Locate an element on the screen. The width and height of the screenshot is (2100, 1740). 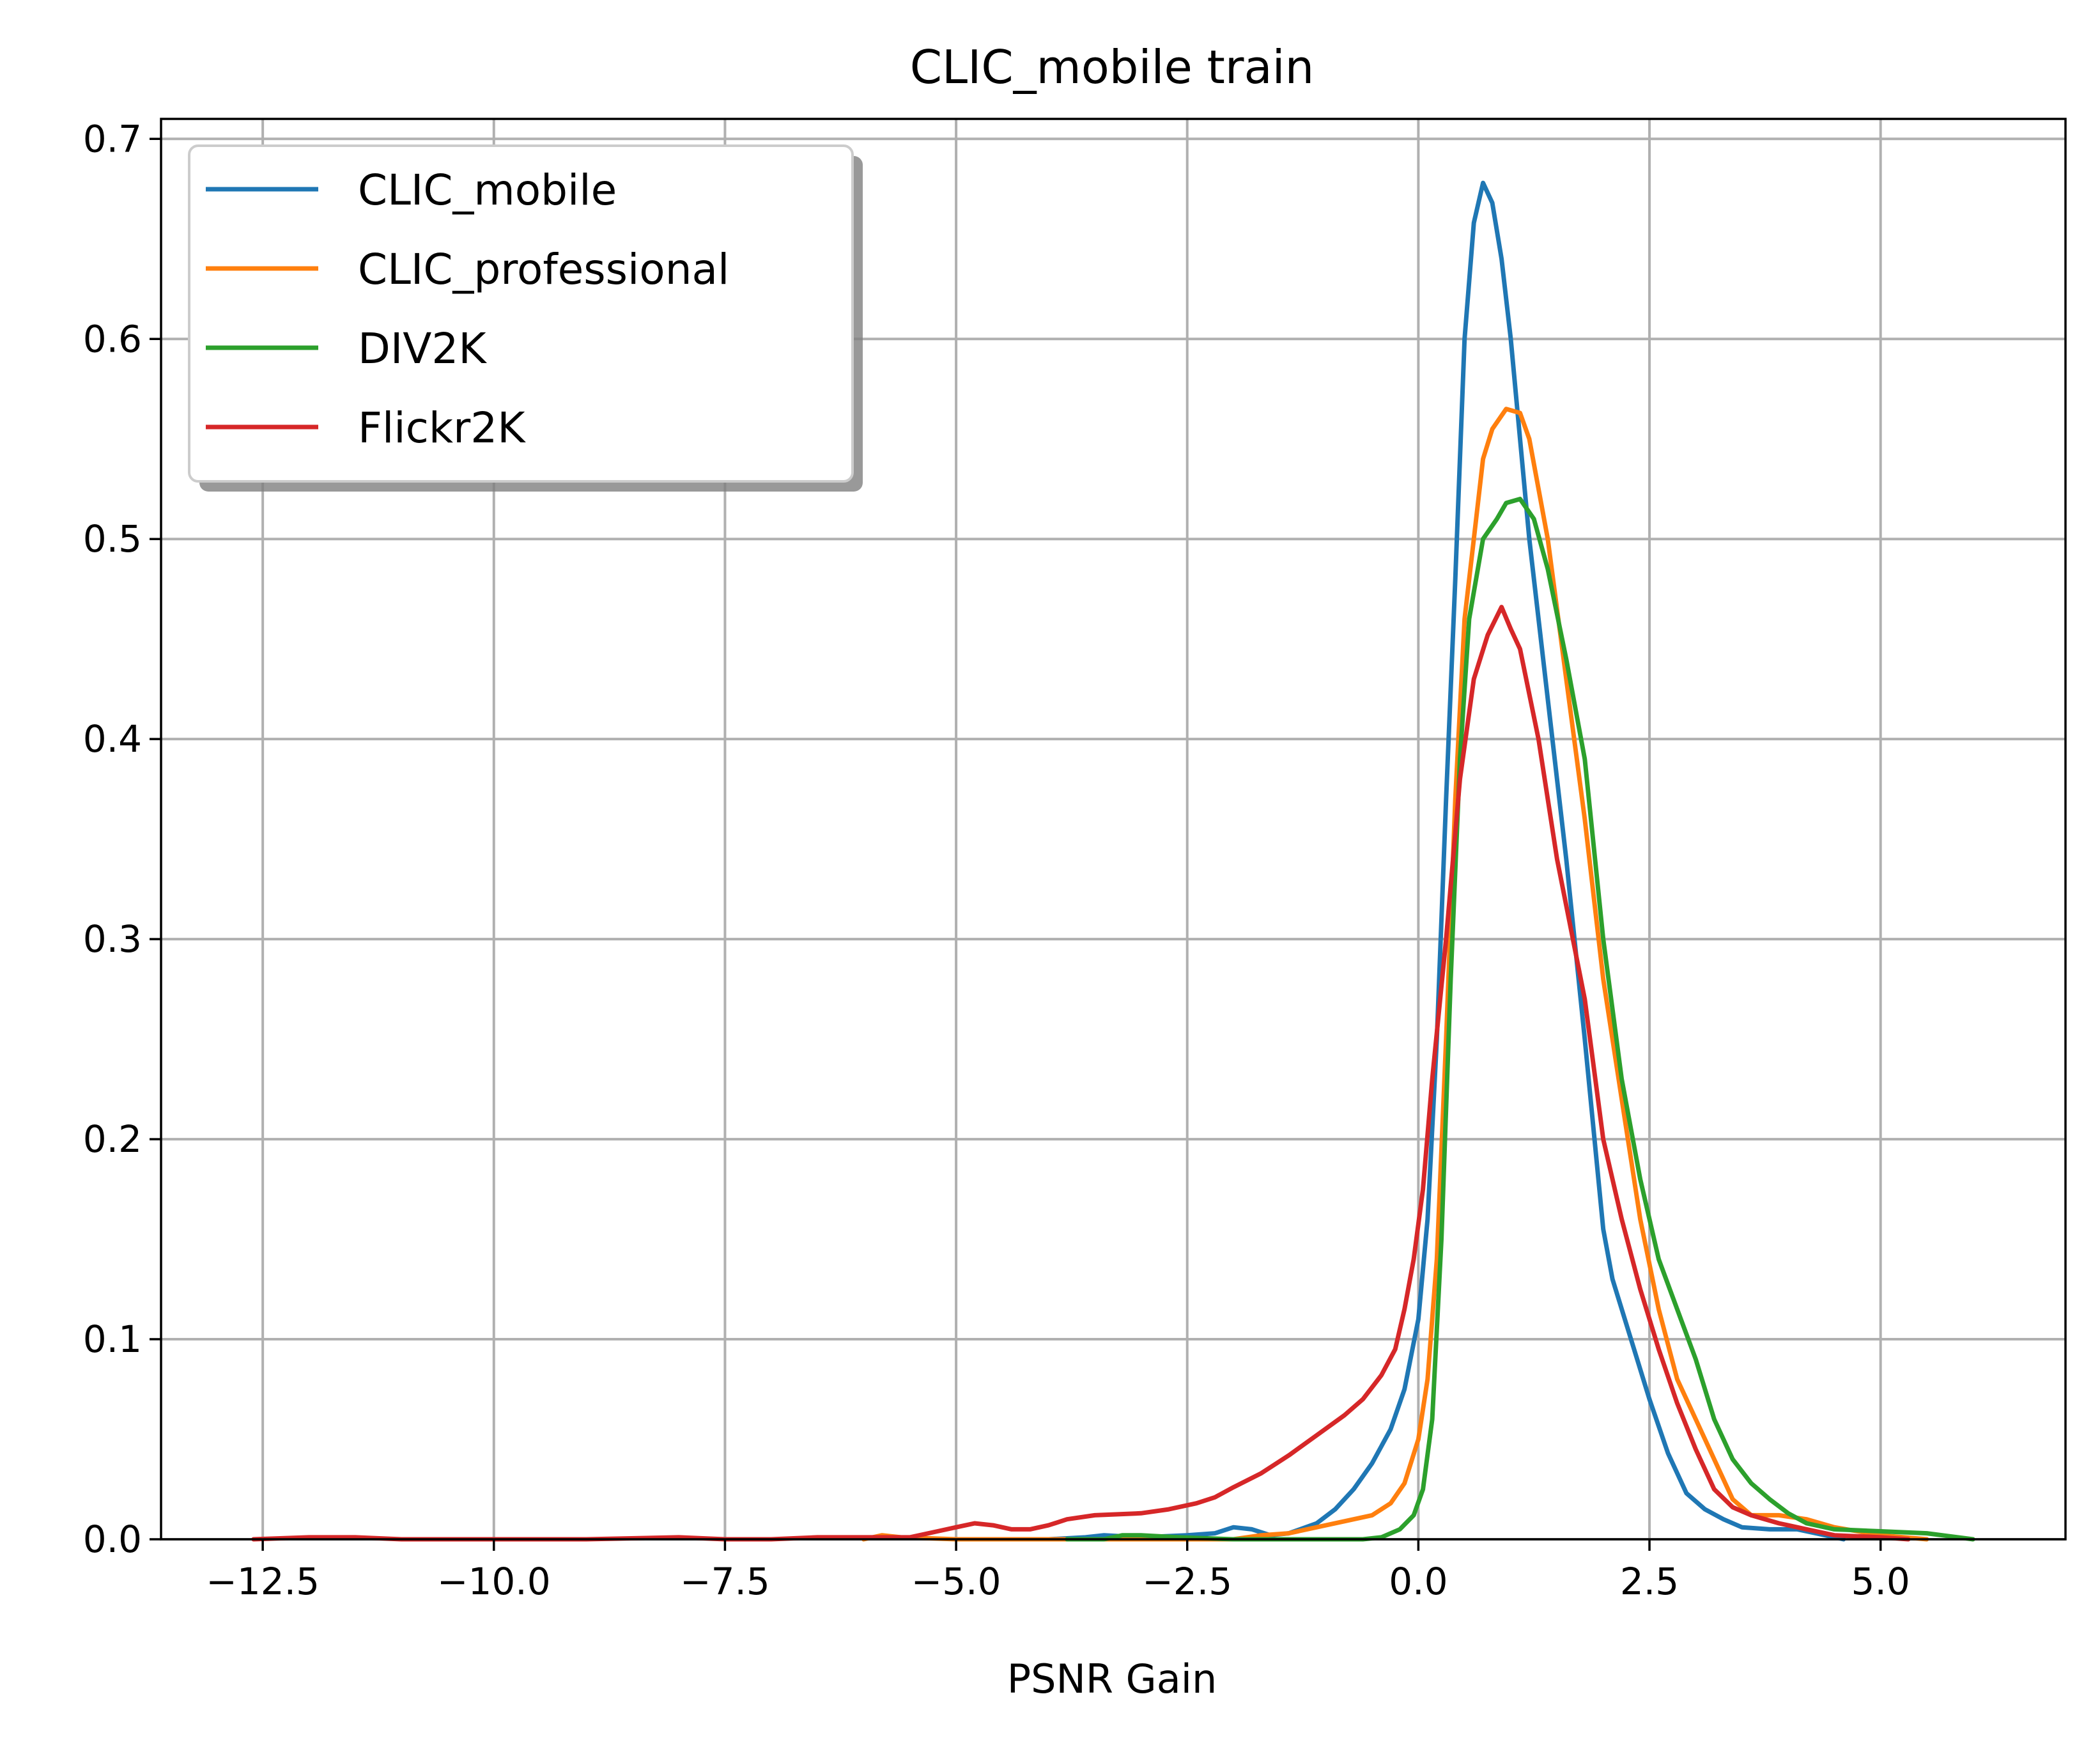
x-tick-label: −7.5 is located at coordinates (725, 1581).